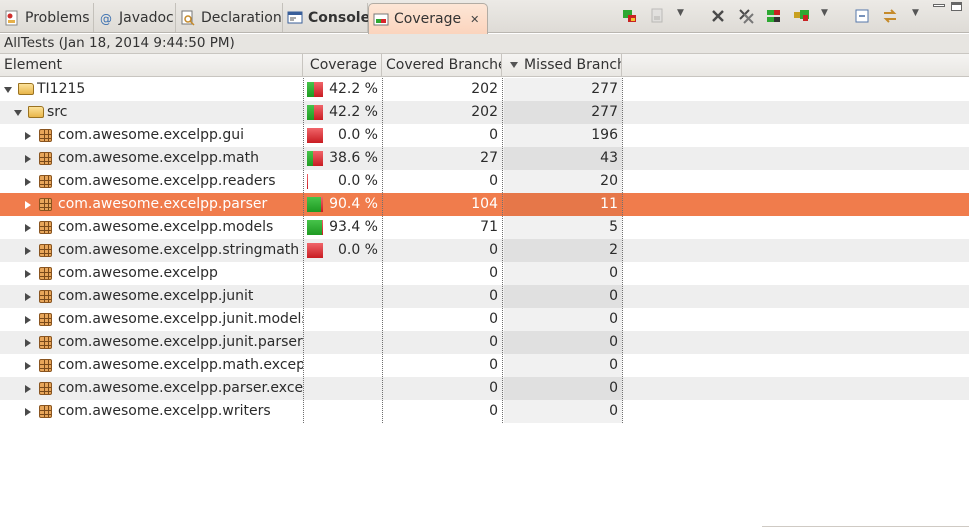 The width and height of the screenshot is (969, 527). I want to click on session-description: AllTests (Jan 18, 2014 9:44:50 PM), so click(484, 44).